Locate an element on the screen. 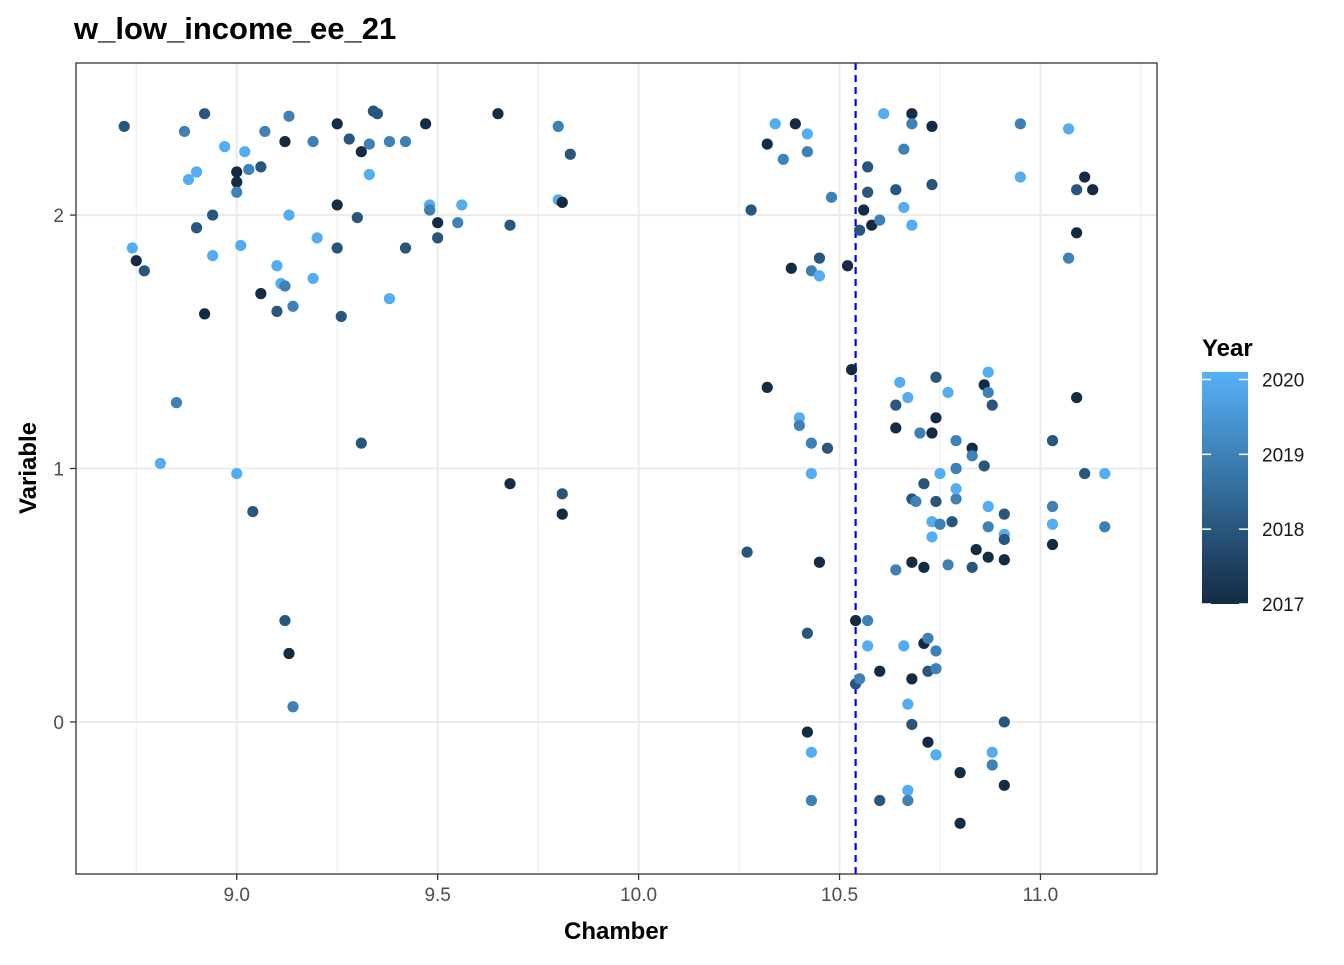  x-tick-label: 11.0 is located at coordinates (1041, 895).